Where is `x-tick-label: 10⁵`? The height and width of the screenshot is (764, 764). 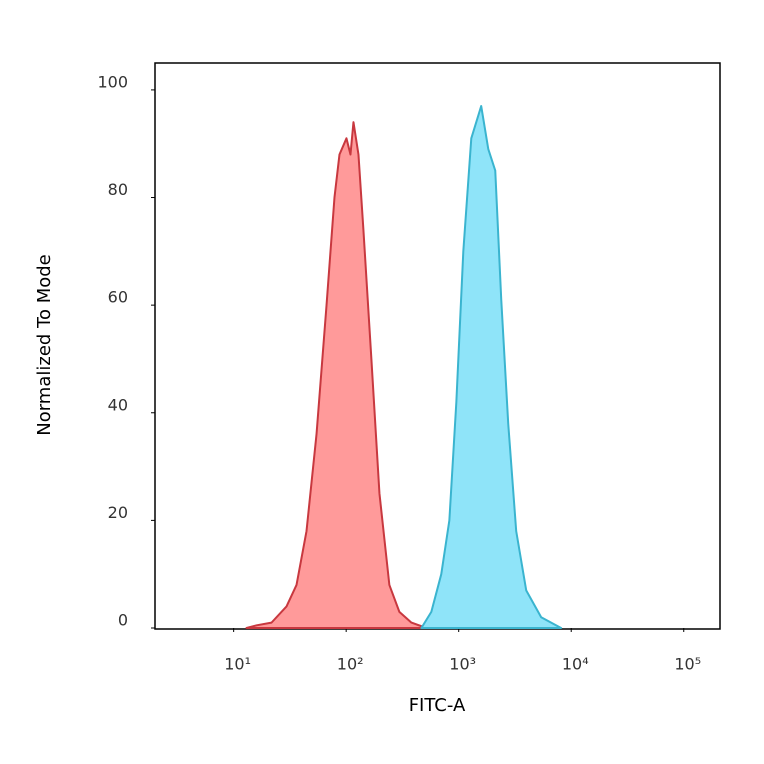 x-tick-label: 10⁵ is located at coordinates (687, 664).